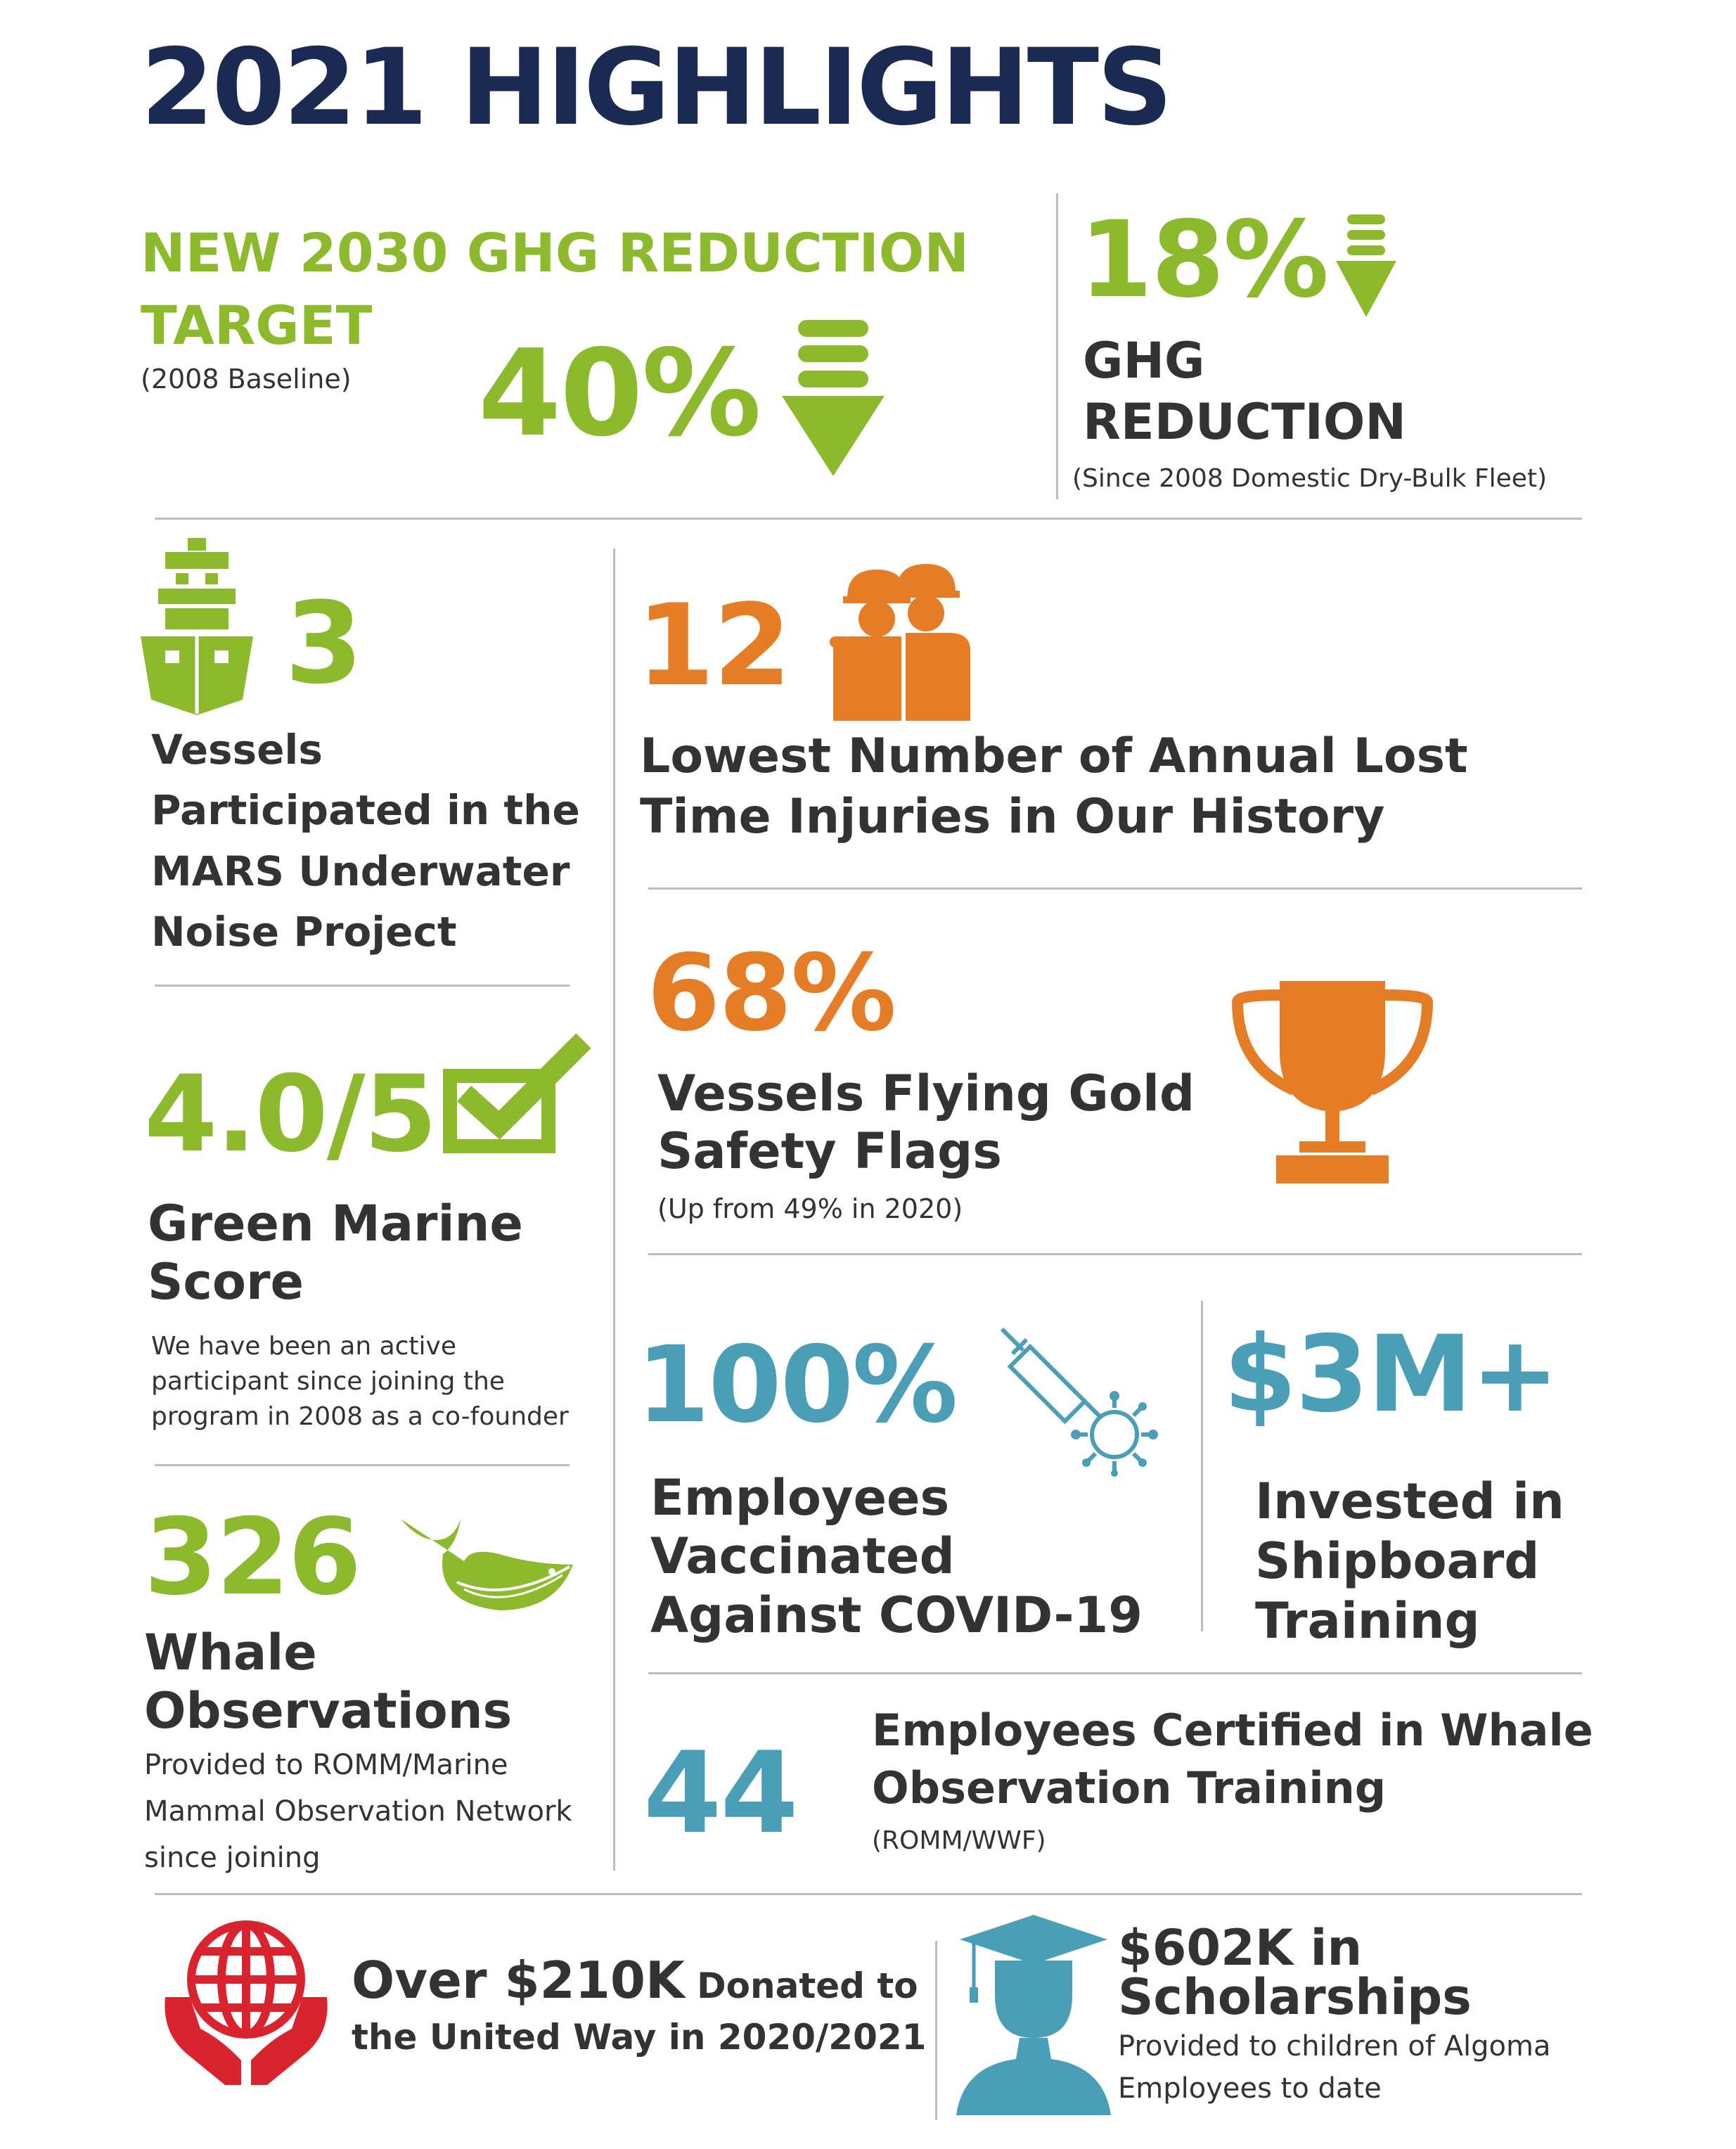 This screenshot has width=1736, height=2149. Describe the element at coordinates (304, 932) in the screenshot. I see `vessels-mars-line-4: Noise Project` at that location.